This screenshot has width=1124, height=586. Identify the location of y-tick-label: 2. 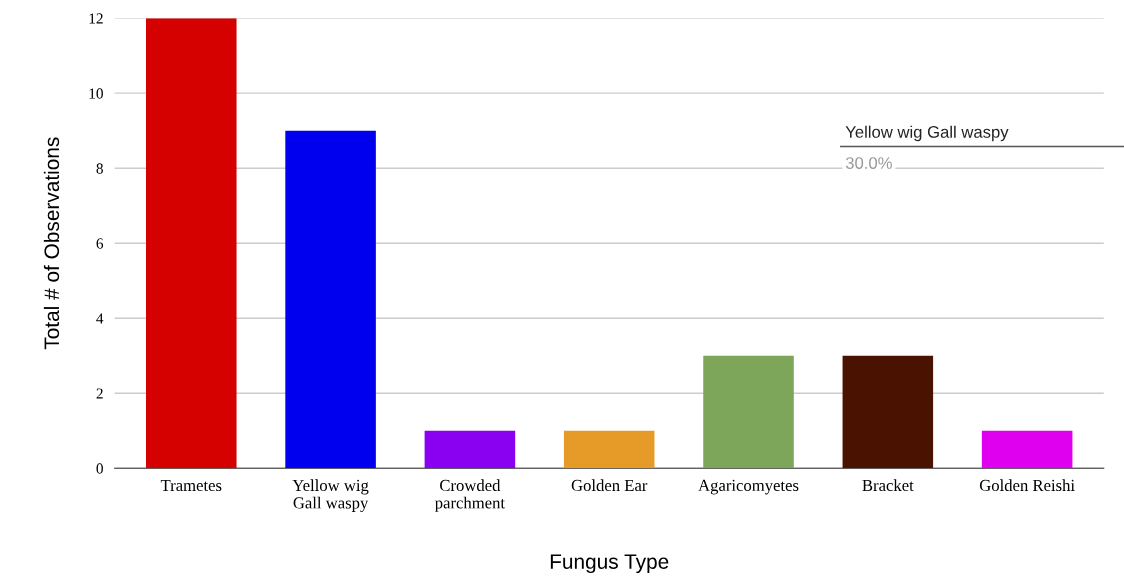
(99, 393).